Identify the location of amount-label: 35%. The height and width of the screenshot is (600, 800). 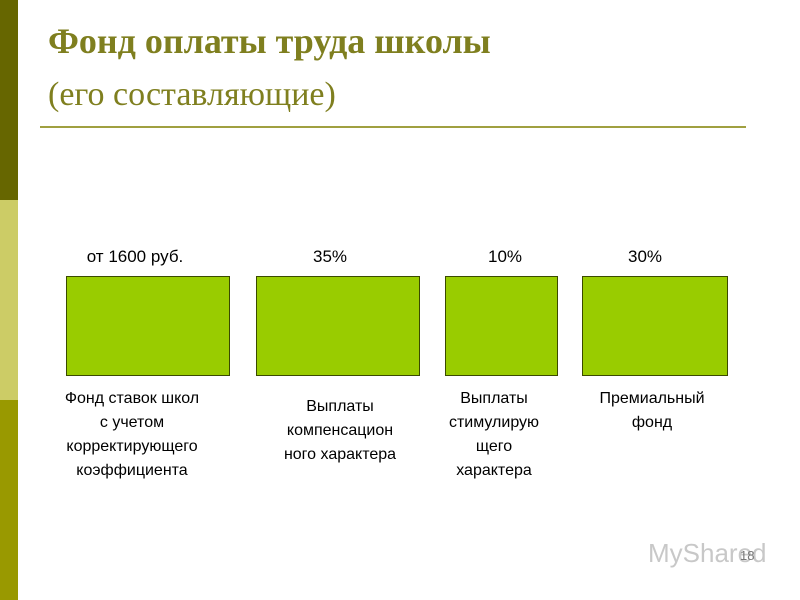
(330, 256).